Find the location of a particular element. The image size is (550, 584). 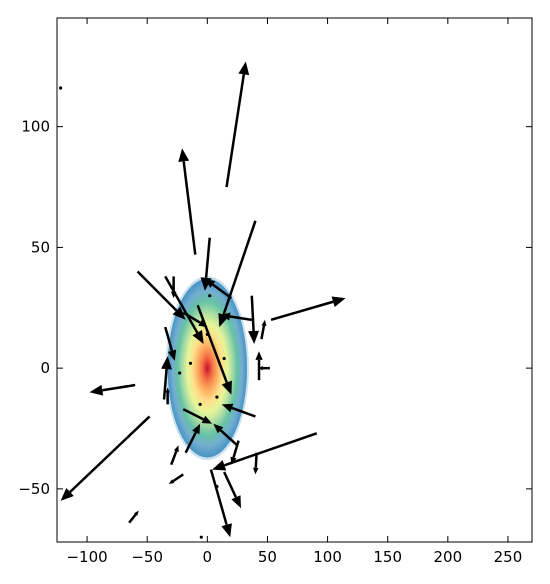

x-tick-label: 100 is located at coordinates (327, 557).